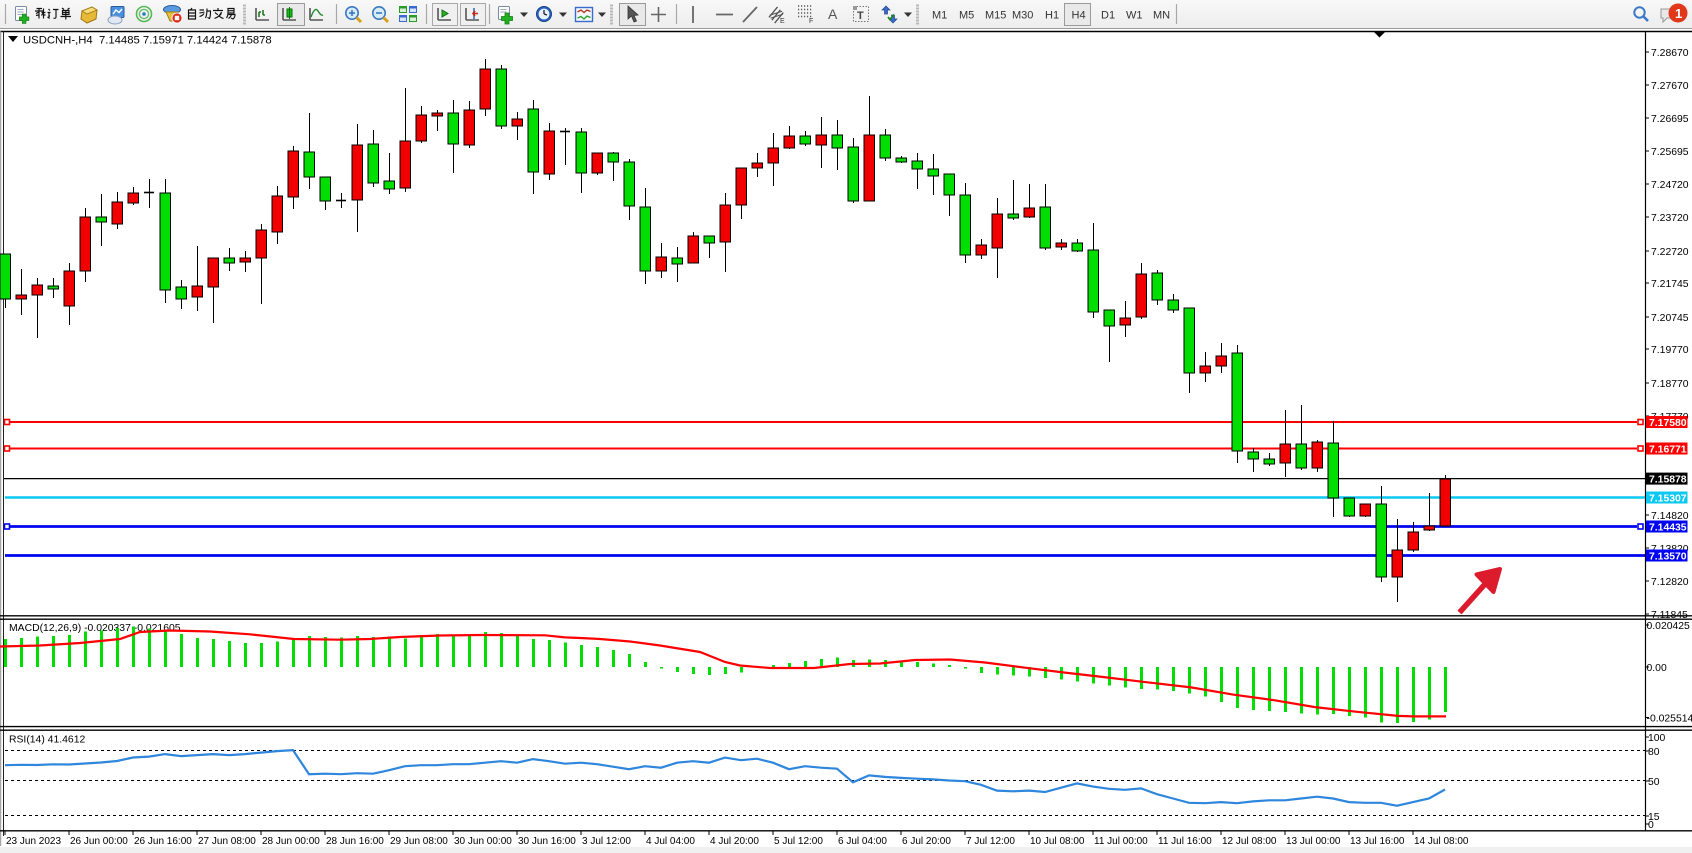 Image resolution: width=1692 pixels, height=853 pixels. Describe the element at coordinates (862, 841) in the screenshot. I see `svg-text: 6 Jul 04:00` at that location.